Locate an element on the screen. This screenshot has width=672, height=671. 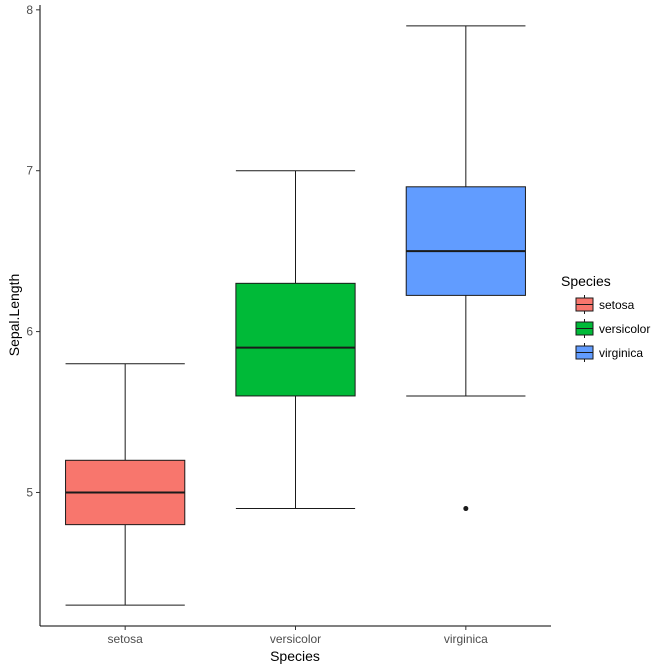
legend-title: Species is located at coordinates (586, 281).